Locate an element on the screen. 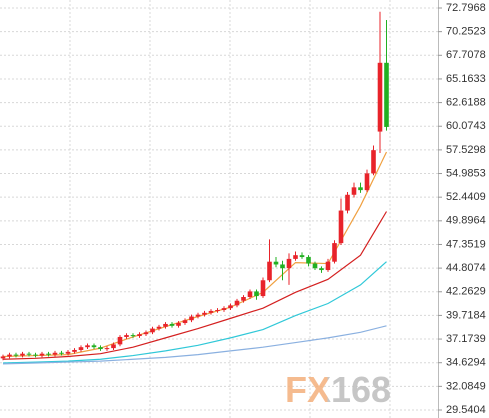 The image size is (489, 418). watermark: FX168 is located at coordinates (338, 389).